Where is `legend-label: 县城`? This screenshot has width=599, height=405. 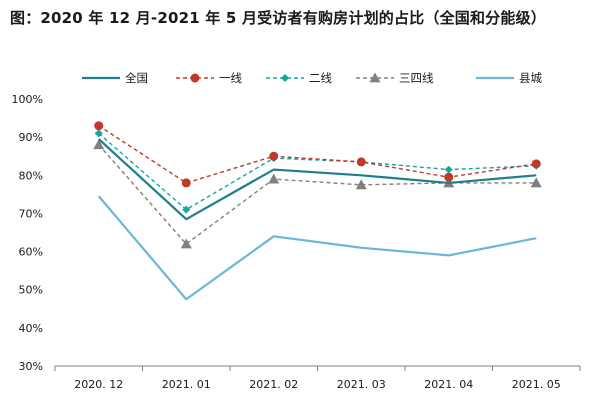 legend-label: 县城 is located at coordinates (530, 78).